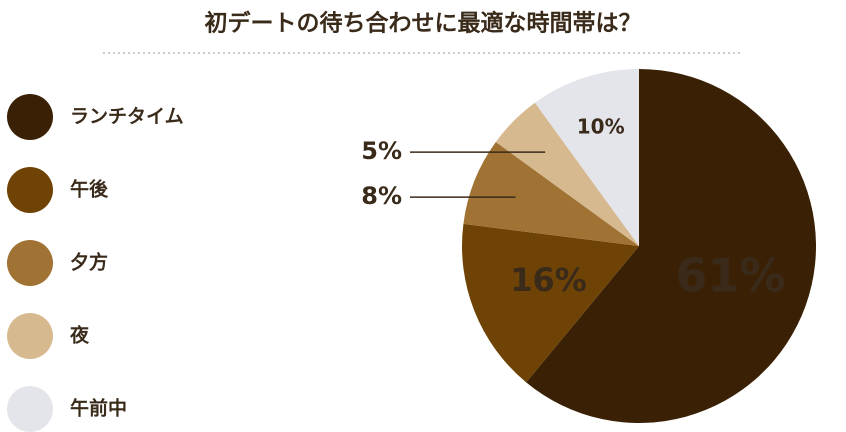  What do you see at coordinates (601, 127) in the screenshot?
I see `data-label: 10%` at bounding box center [601, 127].